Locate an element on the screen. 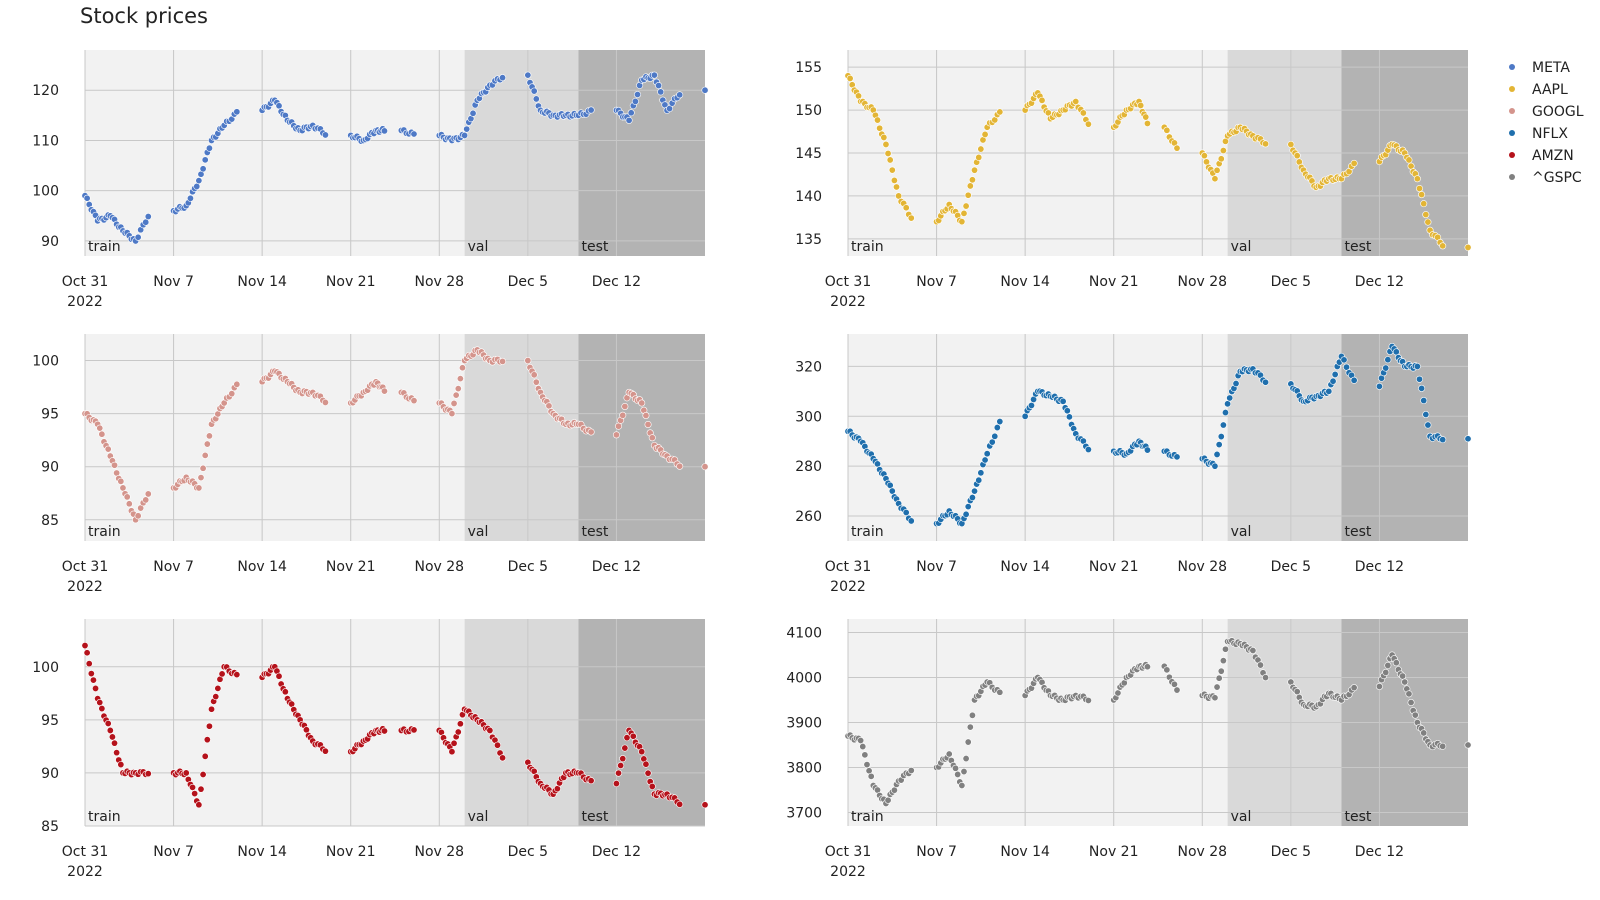 The width and height of the screenshot is (1600, 900). chart-title: Stock prices is located at coordinates (144, 16).